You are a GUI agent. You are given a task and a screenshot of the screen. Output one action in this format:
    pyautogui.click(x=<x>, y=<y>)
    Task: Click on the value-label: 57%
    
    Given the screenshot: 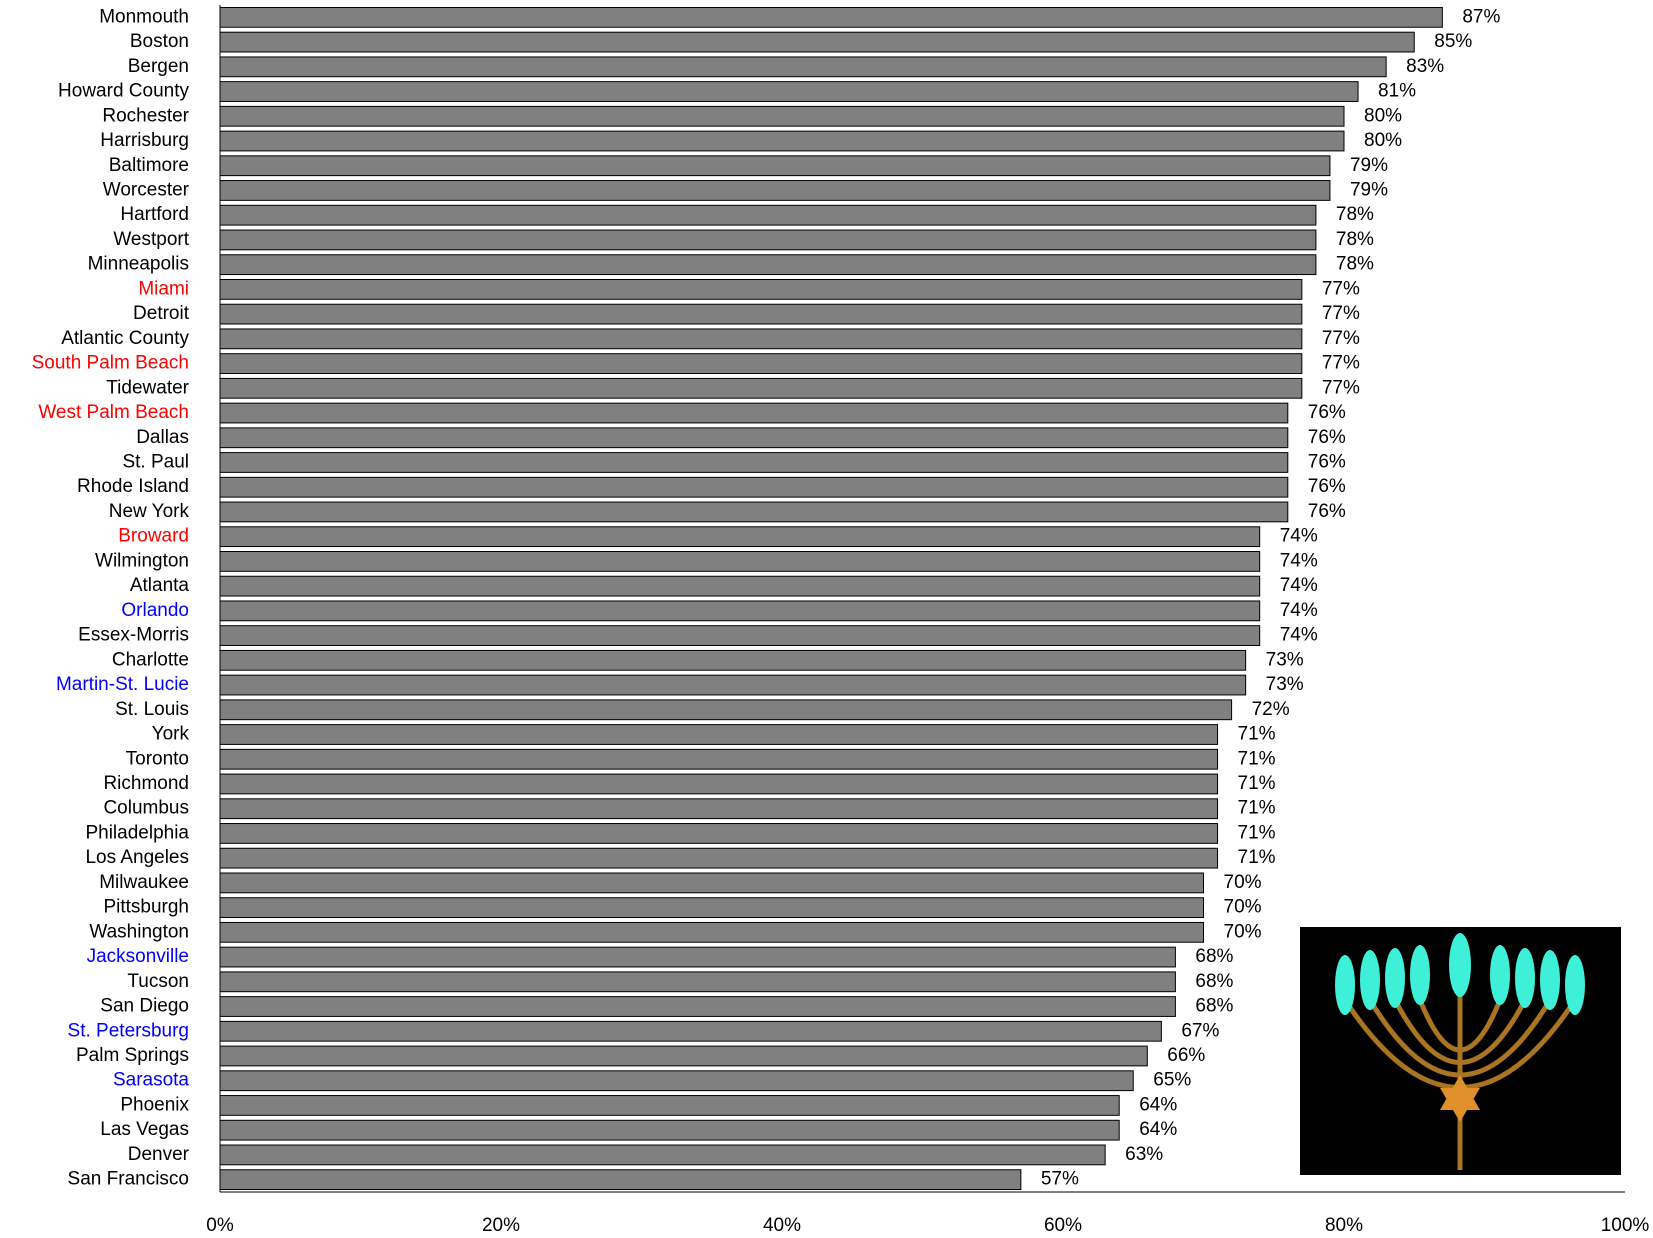 What is the action you would take?
    pyautogui.click(x=1060, y=1179)
    